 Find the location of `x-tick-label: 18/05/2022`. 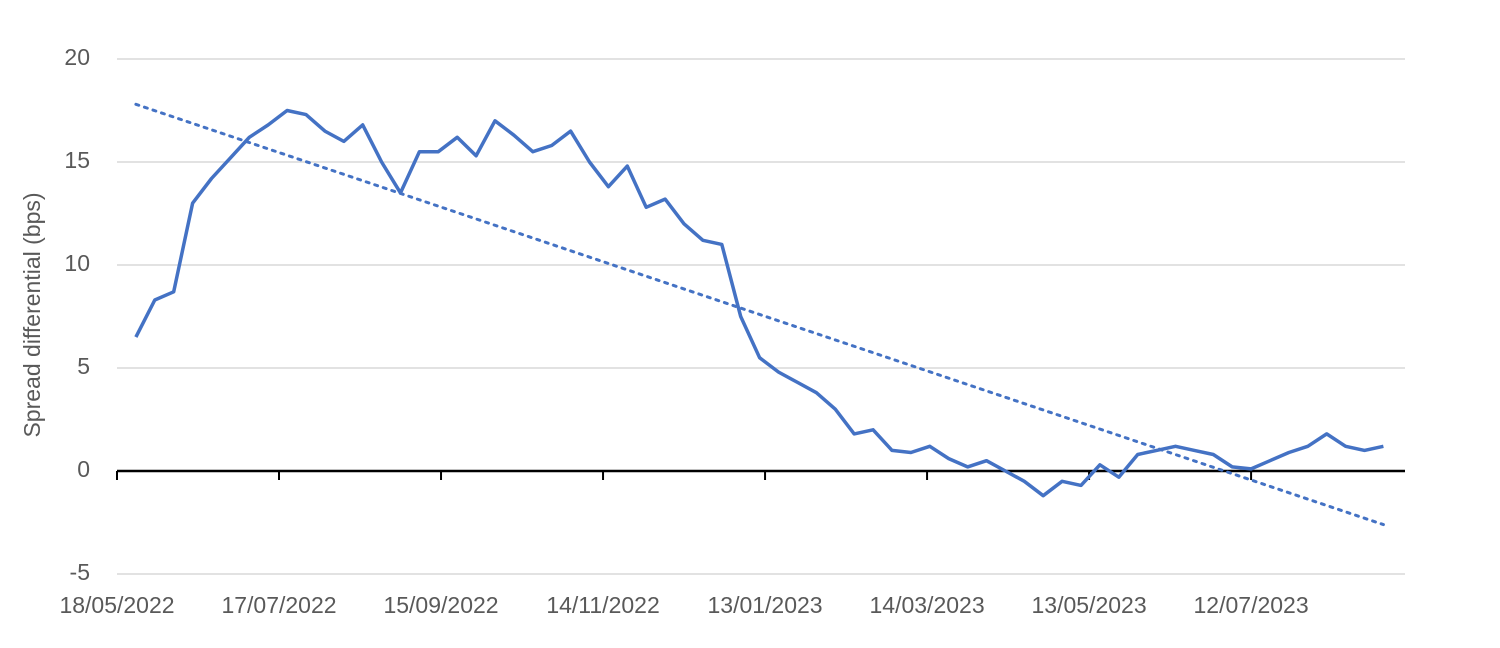

x-tick-label: 18/05/2022 is located at coordinates (116, 605).